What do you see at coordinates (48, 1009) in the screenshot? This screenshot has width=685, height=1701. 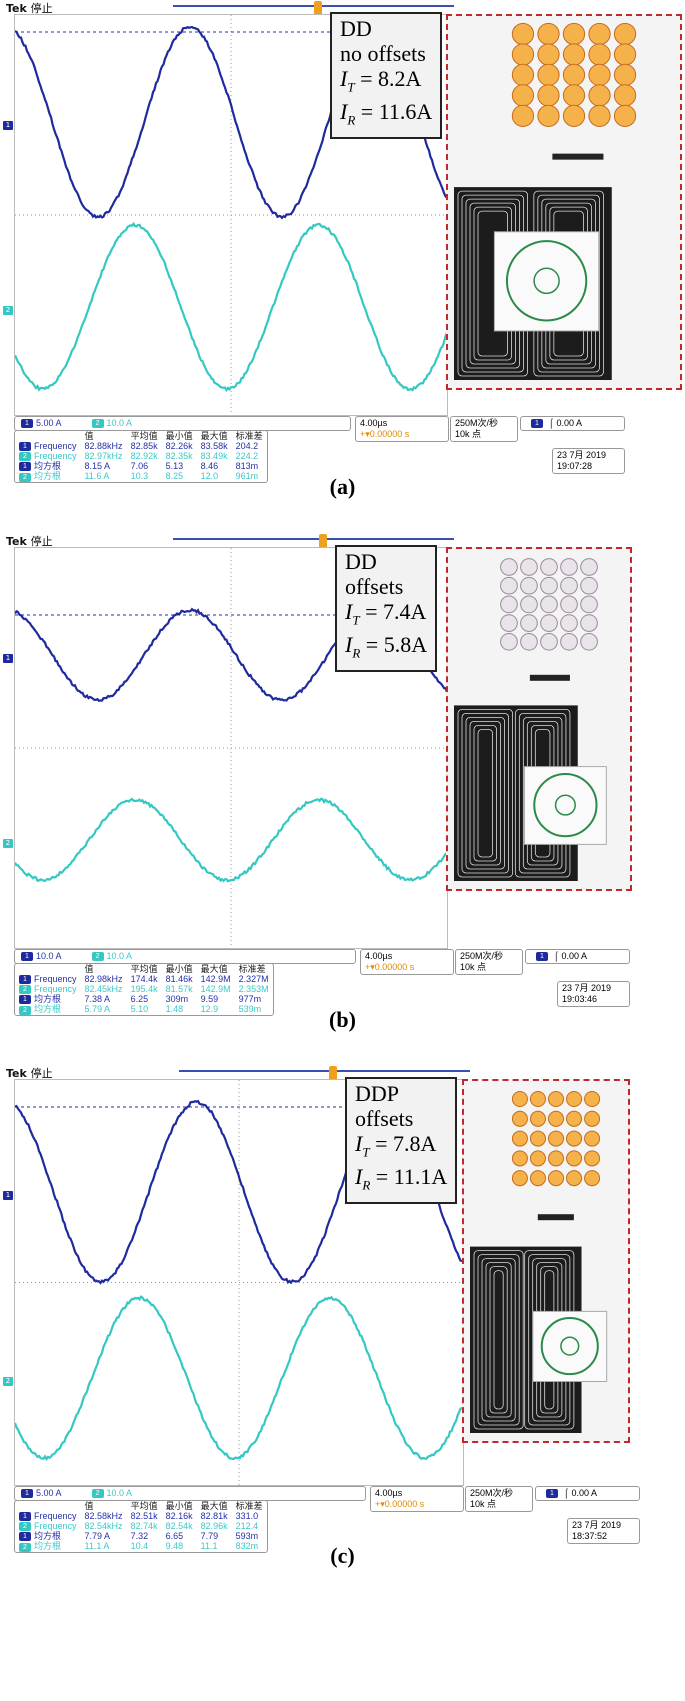 I see `measurement-label: 均方根` at bounding box center [48, 1009].